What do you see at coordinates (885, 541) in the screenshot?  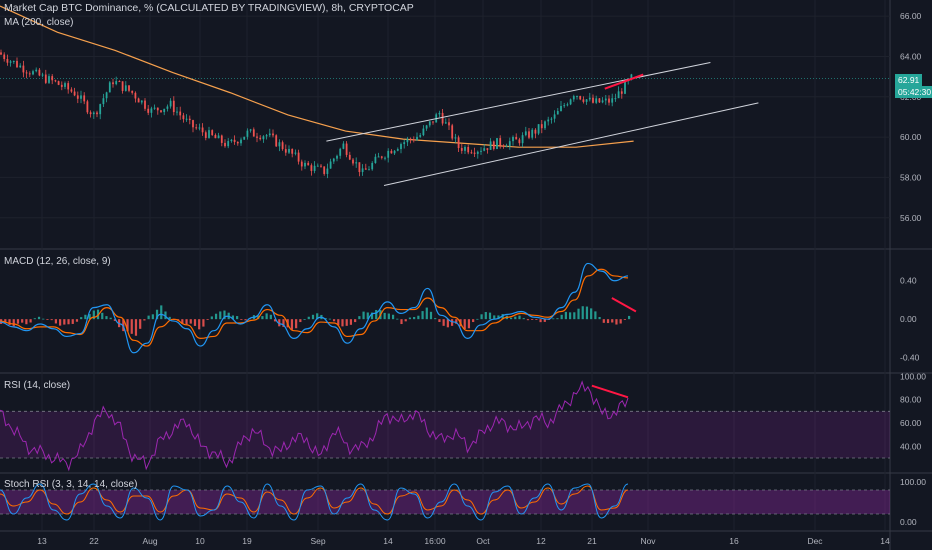 I see `x-tick-label: 14` at bounding box center [885, 541].